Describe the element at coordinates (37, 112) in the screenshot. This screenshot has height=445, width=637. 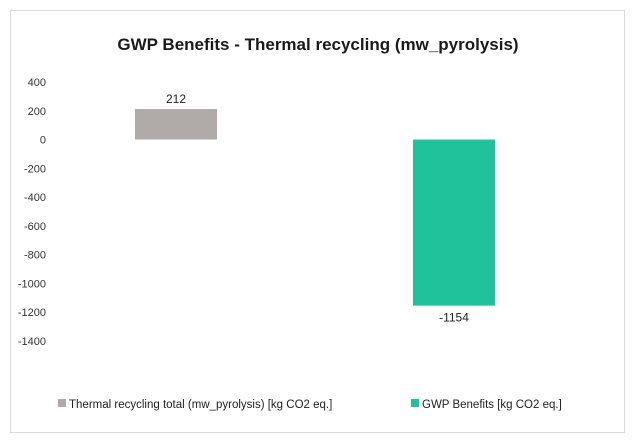
I see `y-tick-label: 200` at that location.